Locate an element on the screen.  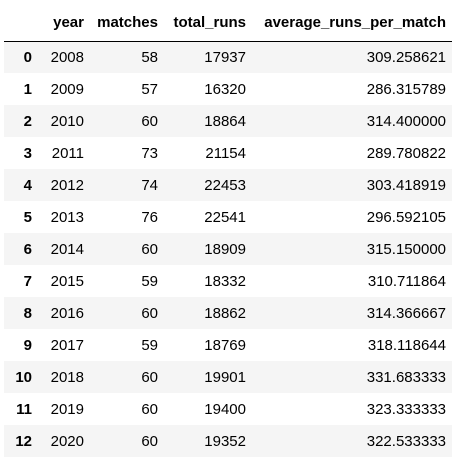
row-index: 9 is located at coordinates (27, 345).